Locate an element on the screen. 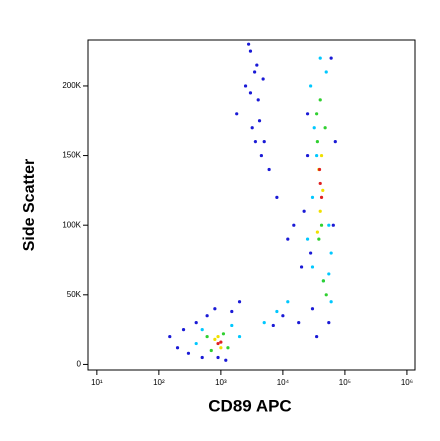  x-tick-label: 10³ is located at coordinates (221, 382).